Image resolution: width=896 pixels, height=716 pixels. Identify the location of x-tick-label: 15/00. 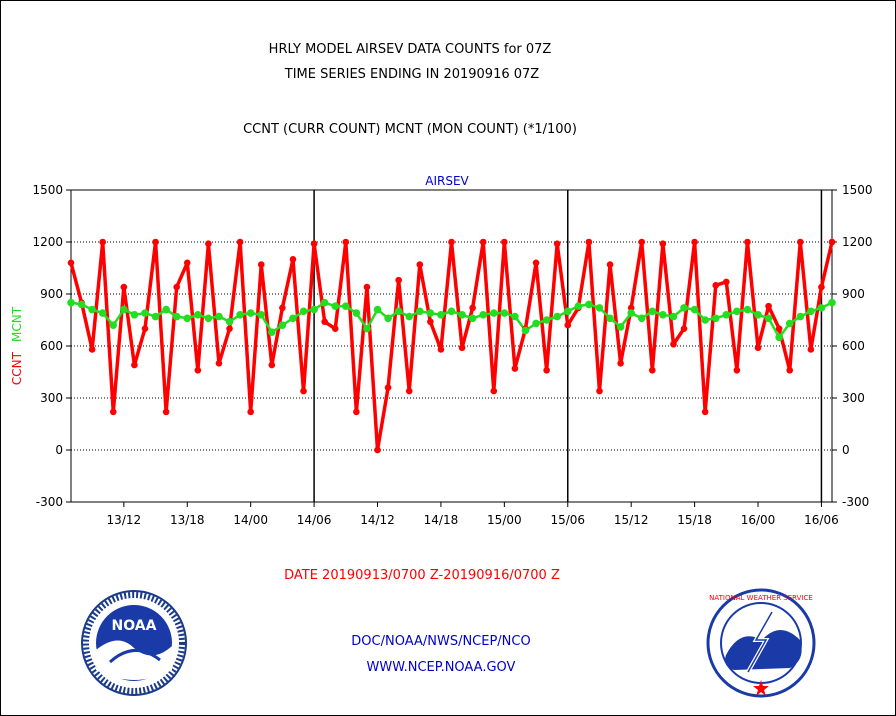
(504, 520).